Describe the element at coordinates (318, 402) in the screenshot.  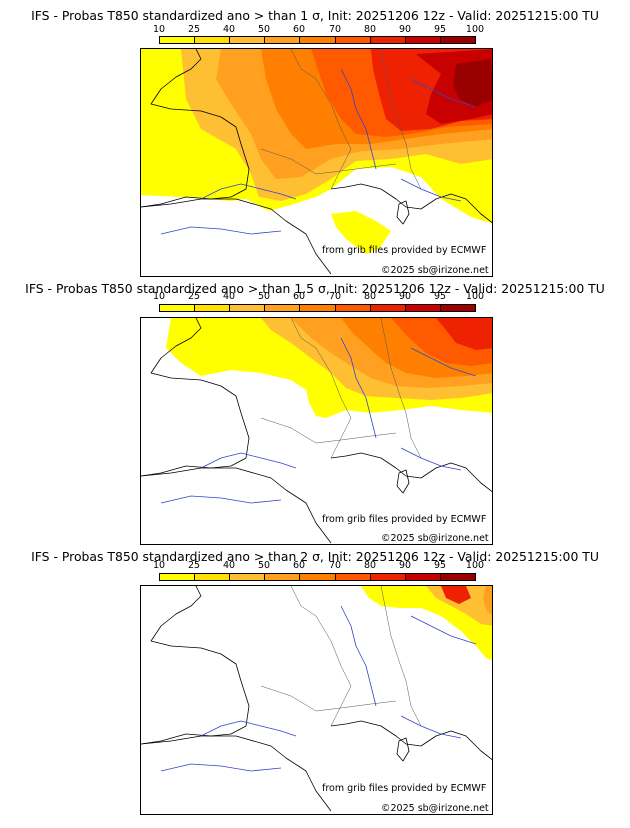
I see `prob-field-yellow-tongue` at that location.